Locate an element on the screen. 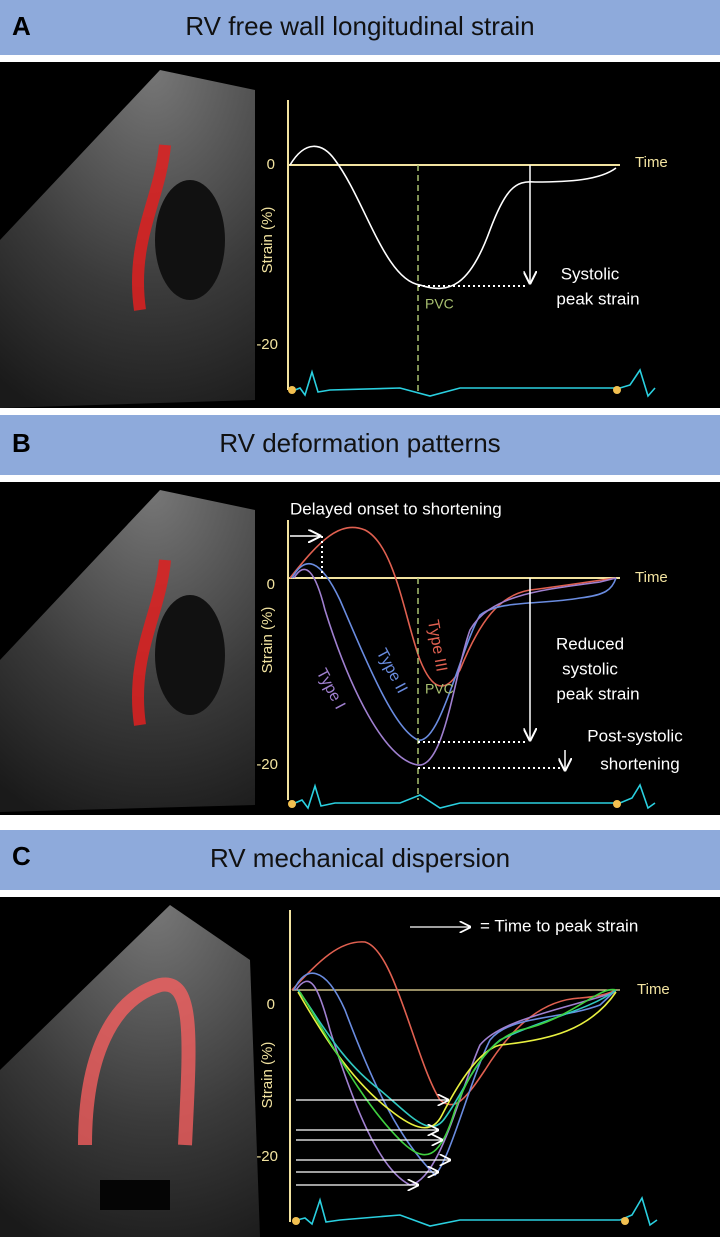  label: Post-systolic is located at coordinates (635, 735).